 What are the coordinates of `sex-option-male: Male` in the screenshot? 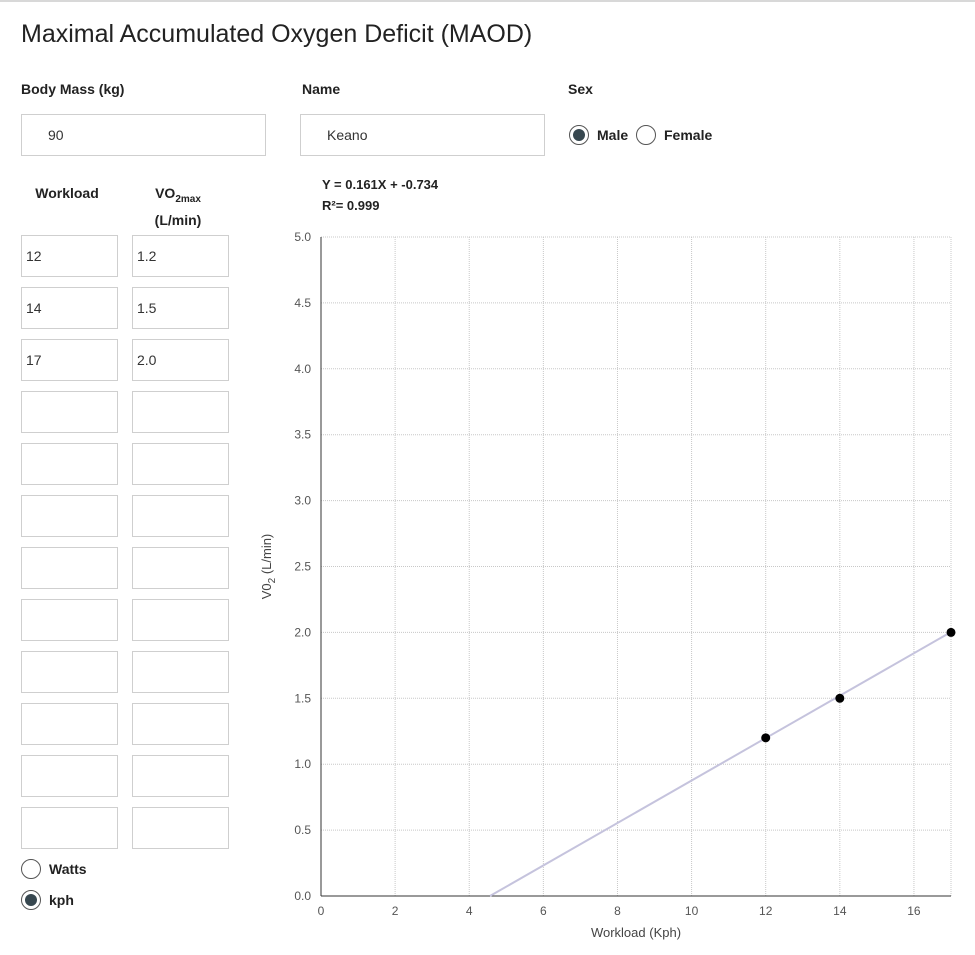 It's located at (598, 135).